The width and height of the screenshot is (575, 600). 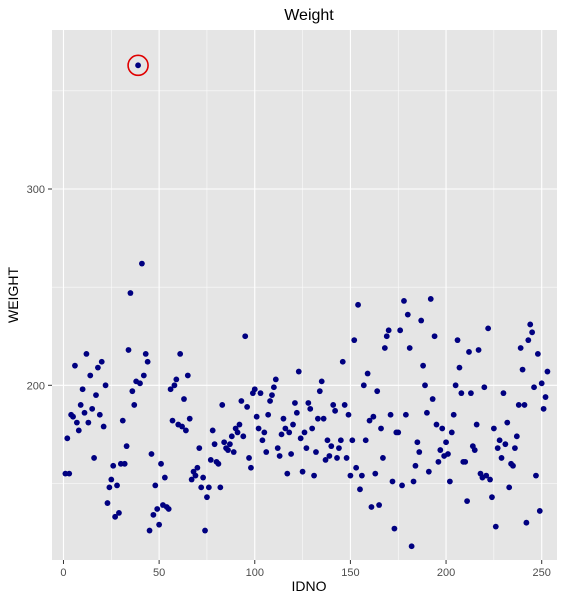 I want to click on y-tick-label: 200, so click(x=36, y=386).